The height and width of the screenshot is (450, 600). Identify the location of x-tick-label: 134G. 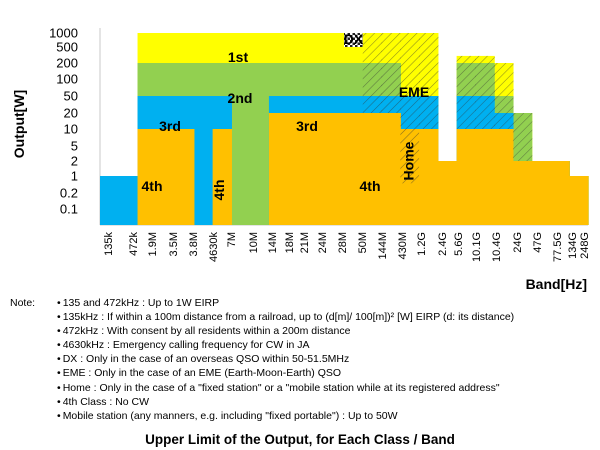
(573, 245).